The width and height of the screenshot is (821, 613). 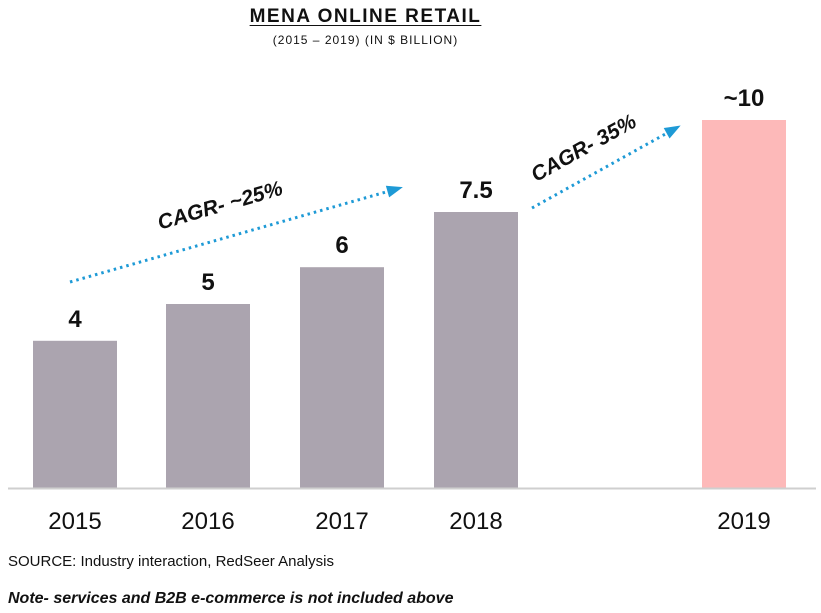 I want to click on bar-2015, so click(x=75, y=414).